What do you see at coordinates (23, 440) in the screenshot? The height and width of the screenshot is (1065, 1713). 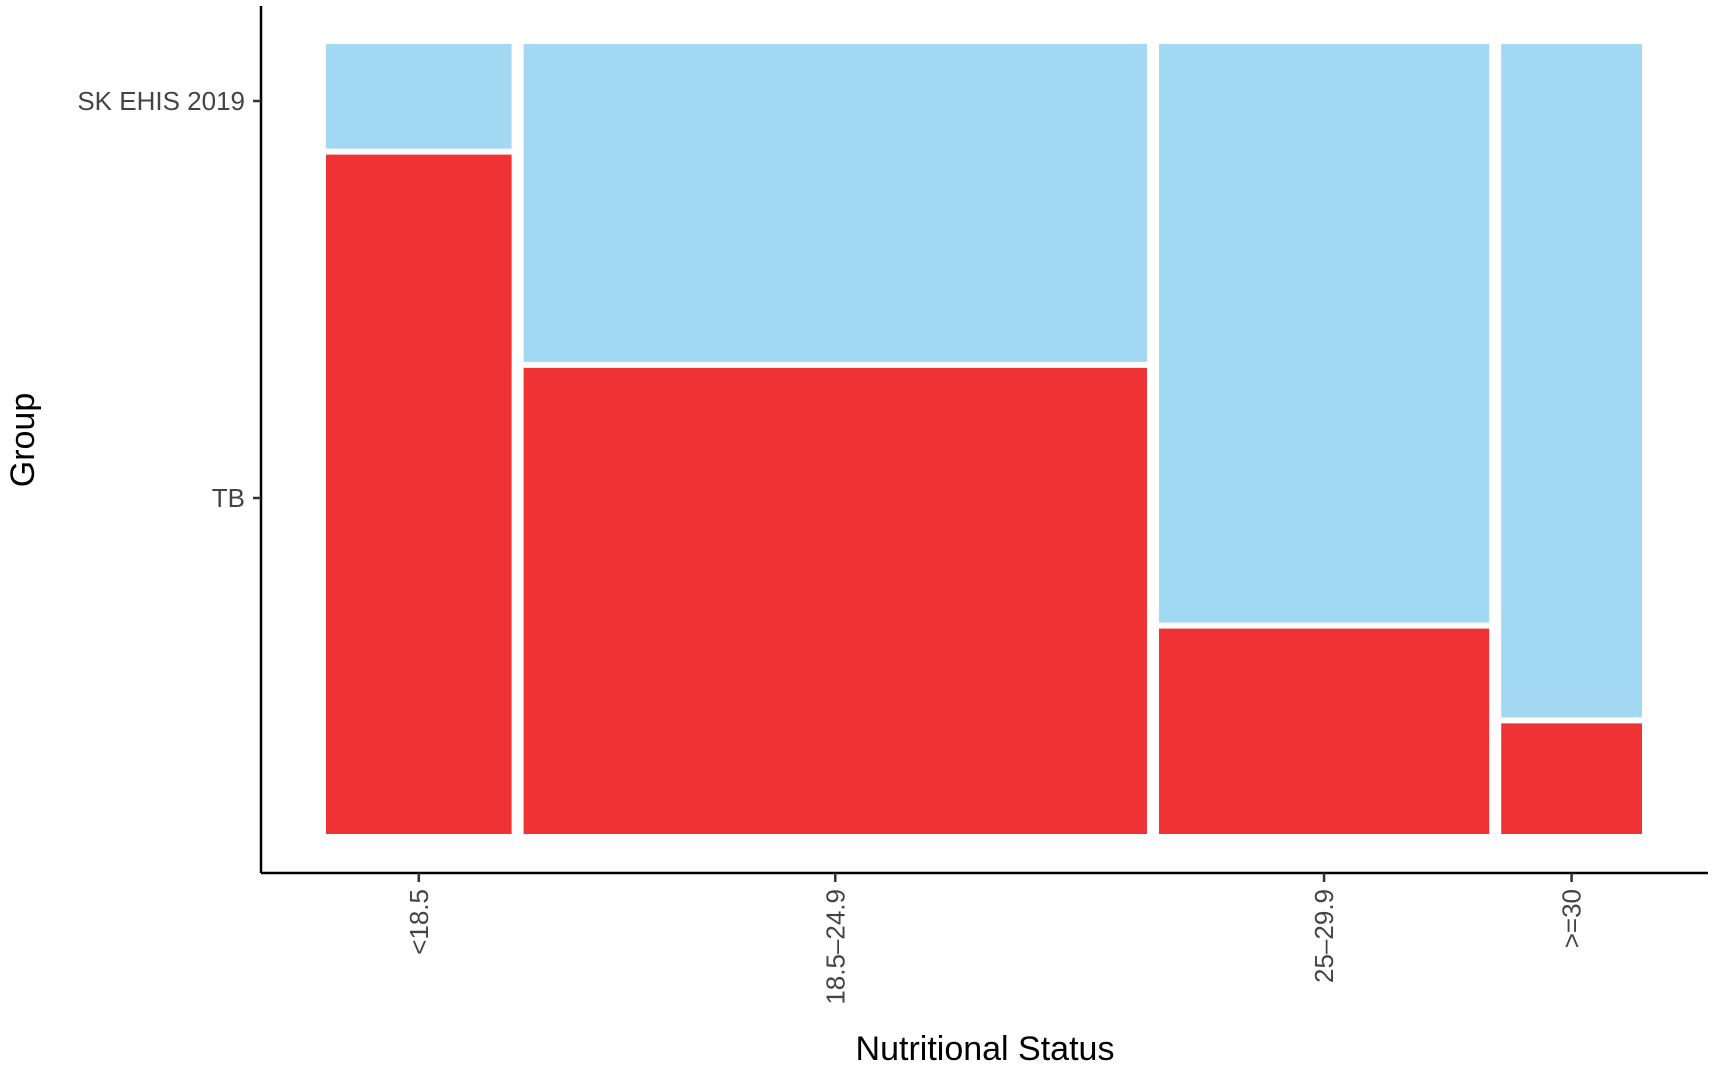 I see `y-axis-title: Group` at bounding box center [23, 440].